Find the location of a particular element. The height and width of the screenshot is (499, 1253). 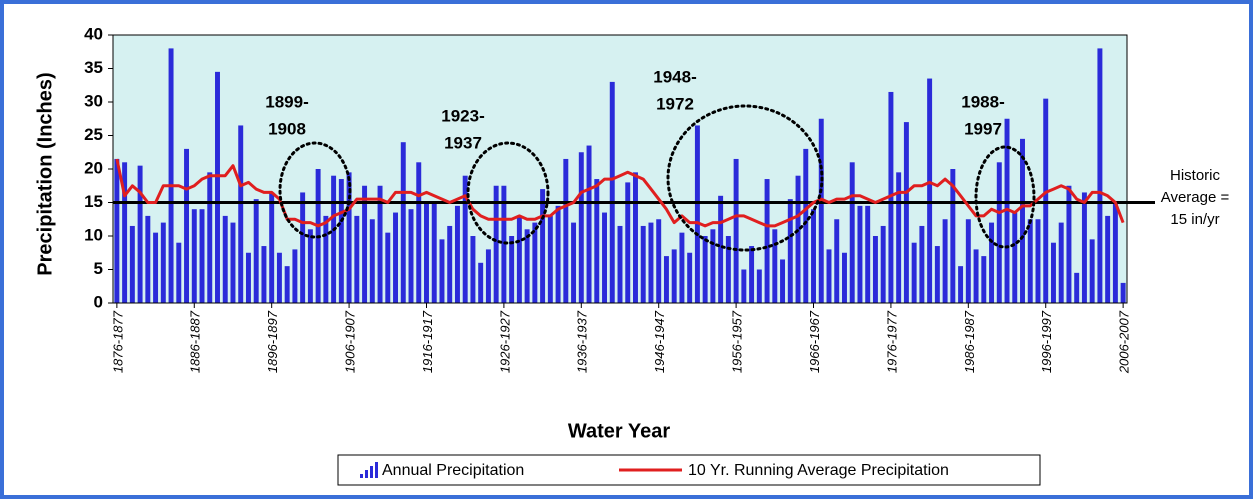

x-tick-label: 1886-1887 is located at coordinates (195, 341).